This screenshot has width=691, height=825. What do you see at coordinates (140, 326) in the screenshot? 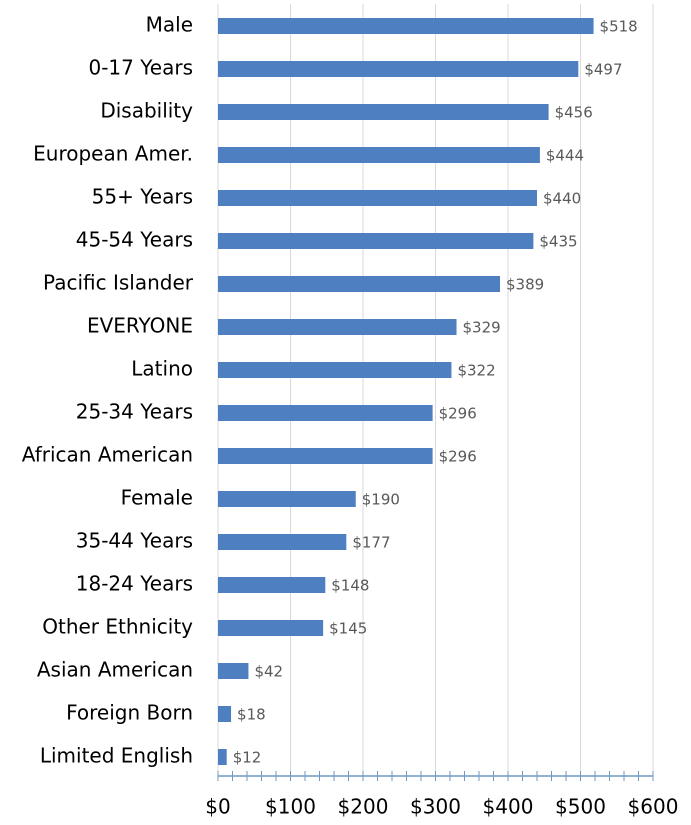
I see `y-tick-label: EVERYONE` at bounding box center [140, 326].